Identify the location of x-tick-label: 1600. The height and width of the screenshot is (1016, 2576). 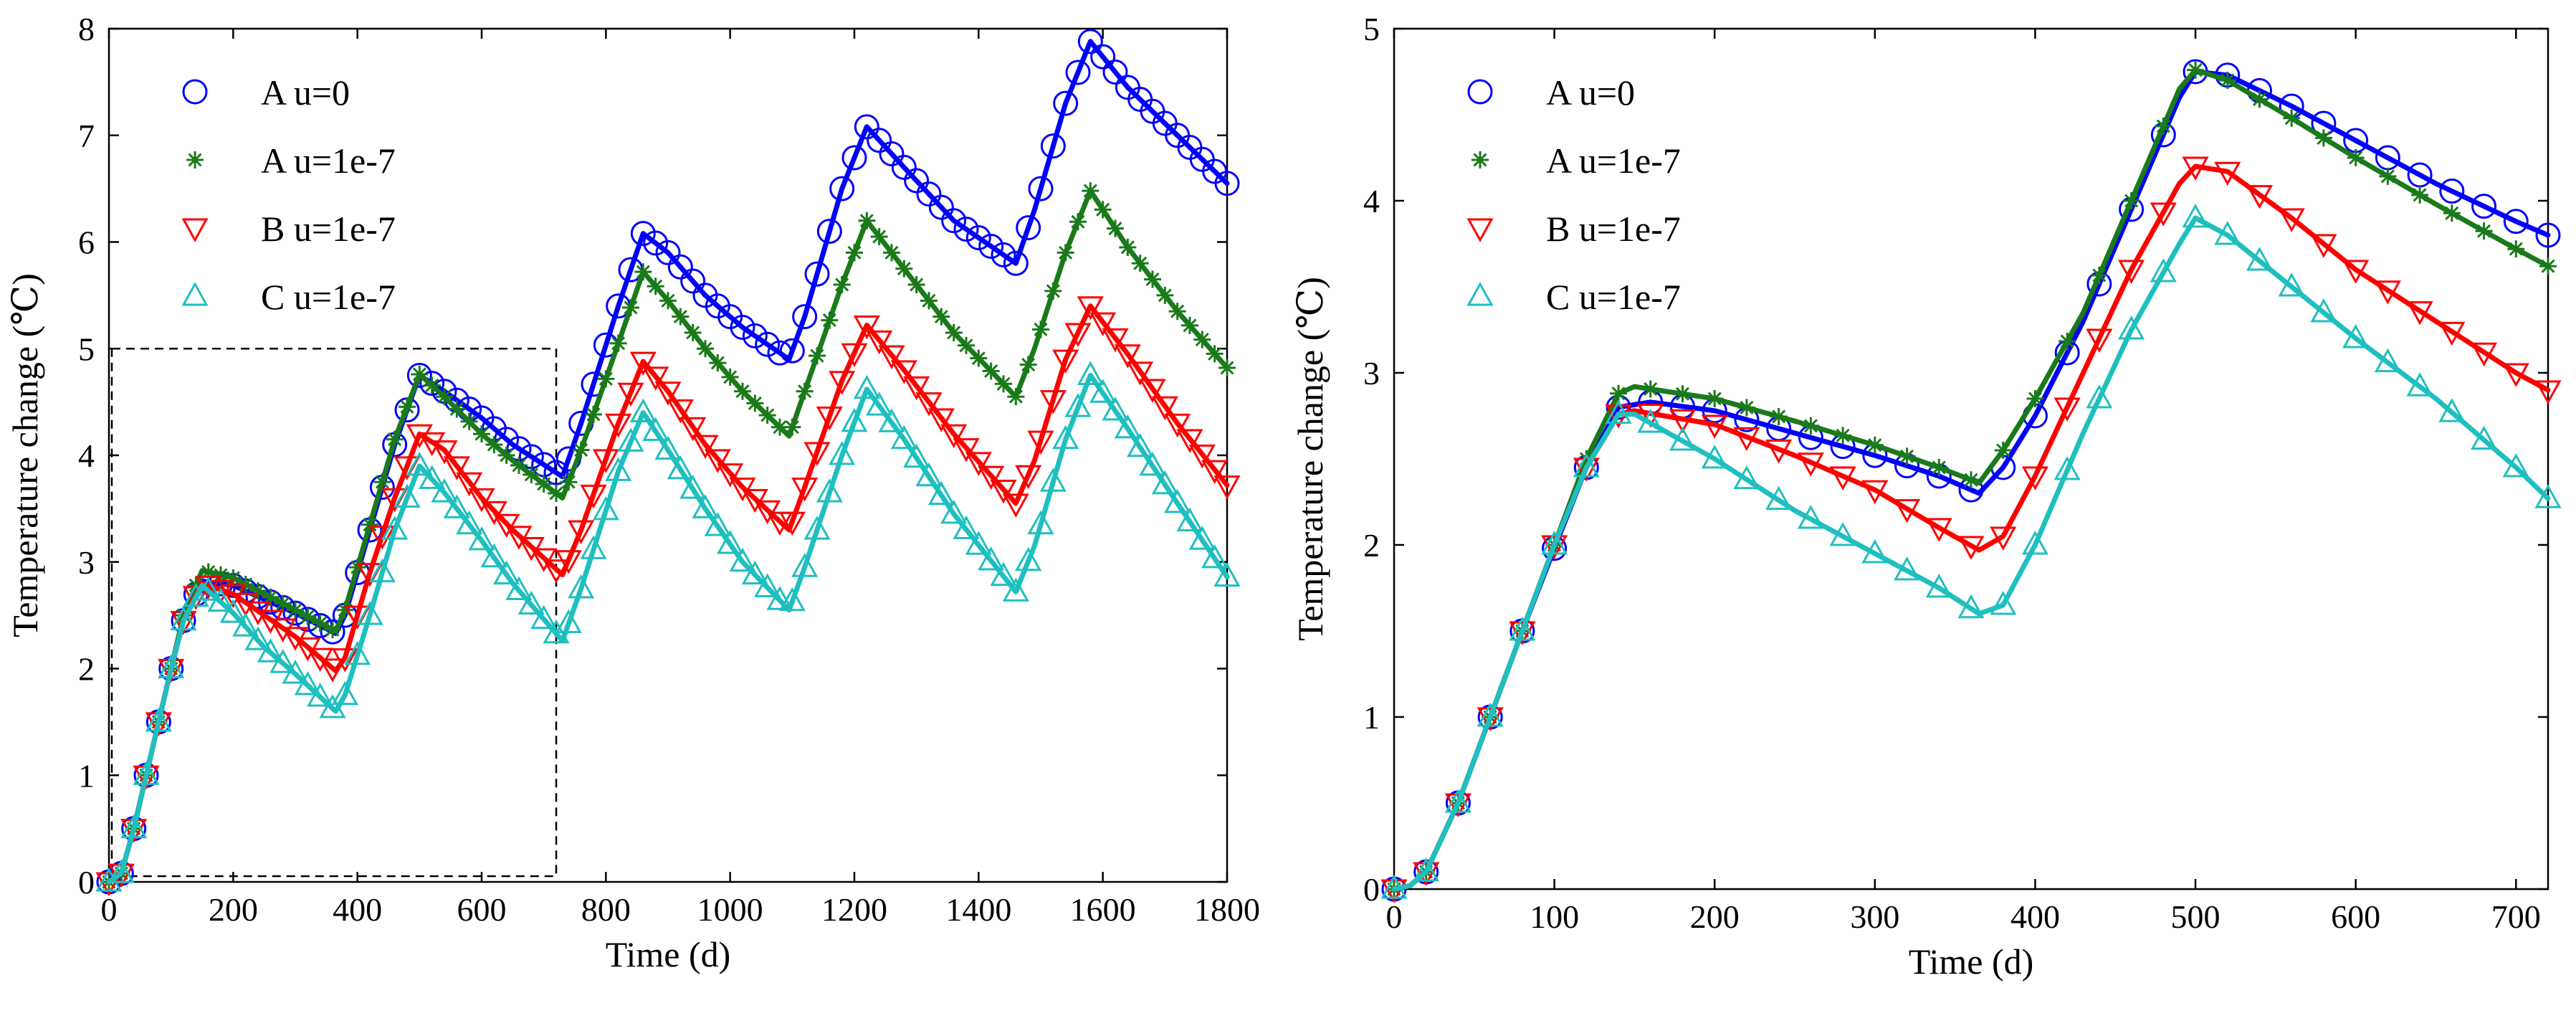
(1103, 910).